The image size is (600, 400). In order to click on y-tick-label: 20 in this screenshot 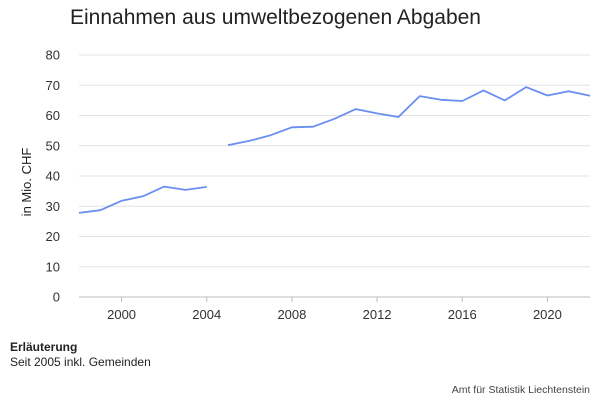, I will do `click(53, 236)`.